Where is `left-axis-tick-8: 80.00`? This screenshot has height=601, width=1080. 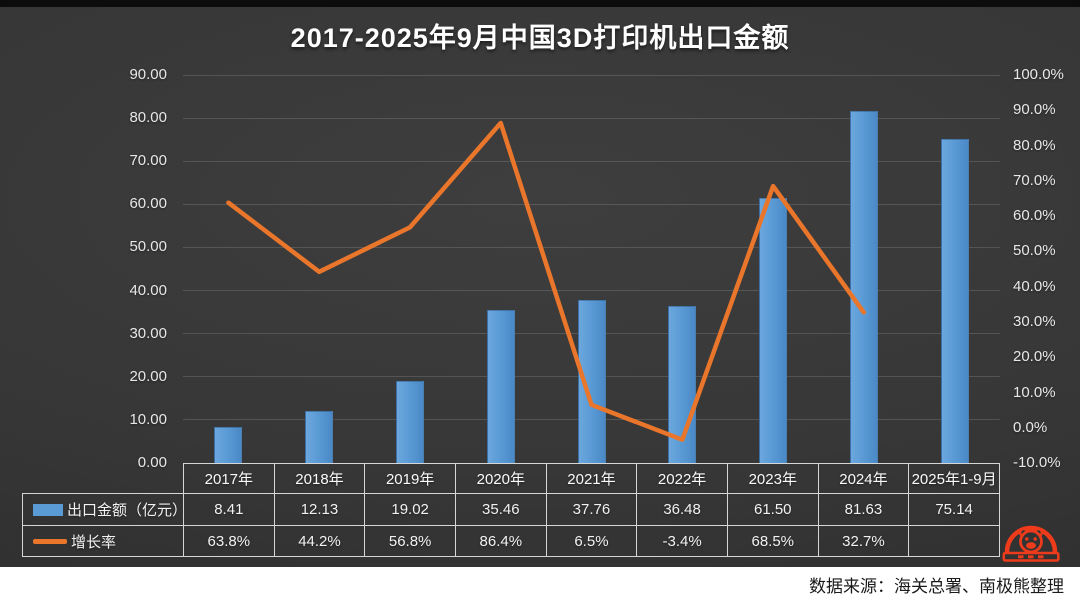 left-axis-tick-8: 80.00 is located at coordinates (148, 118).